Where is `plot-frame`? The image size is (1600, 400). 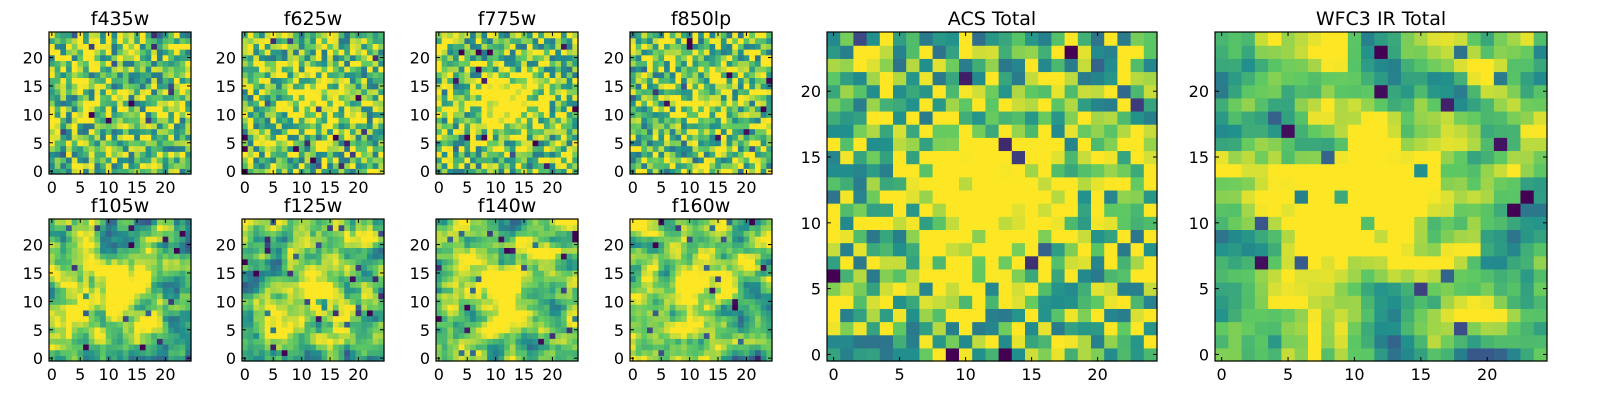 plot-frame is located at coordinates (120, 103).